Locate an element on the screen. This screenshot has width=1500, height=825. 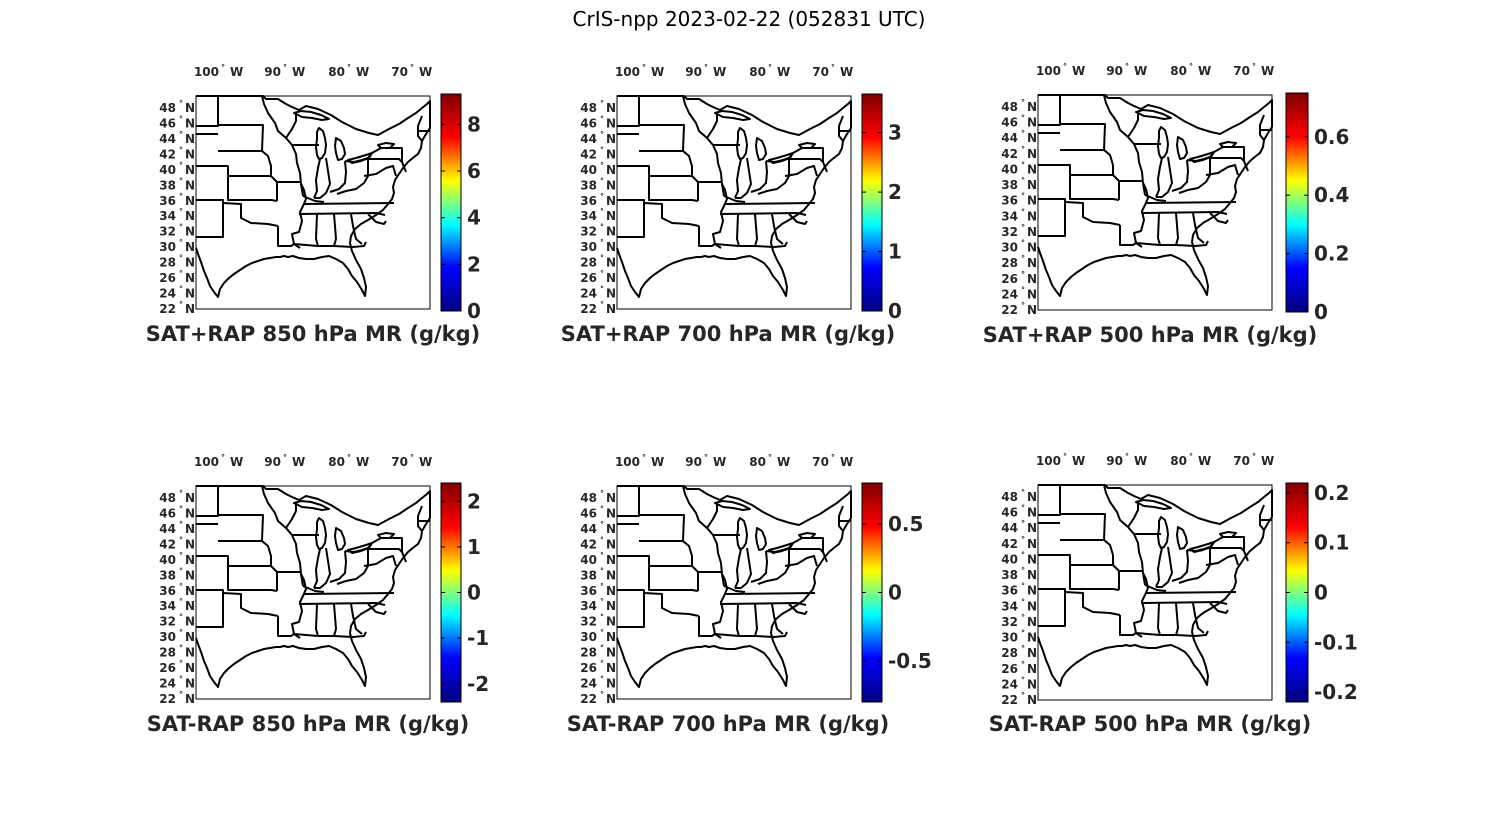
colorbar-ticks: 0 1 2 3 is located at coordinates (882, 222).